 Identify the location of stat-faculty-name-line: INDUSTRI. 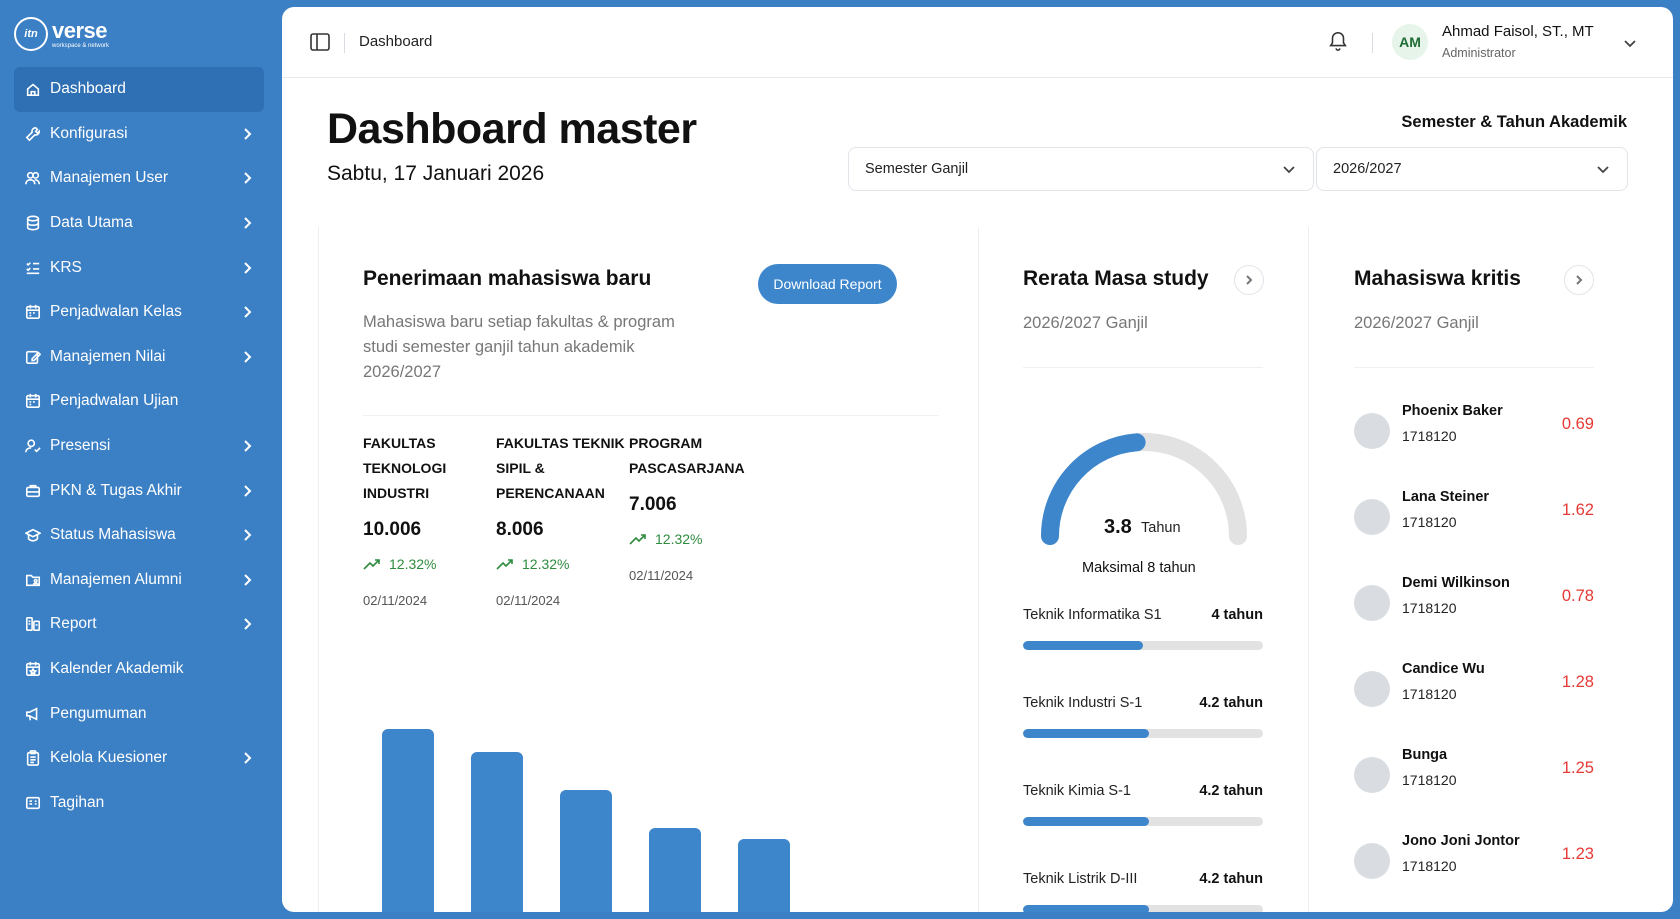
(396, 493).